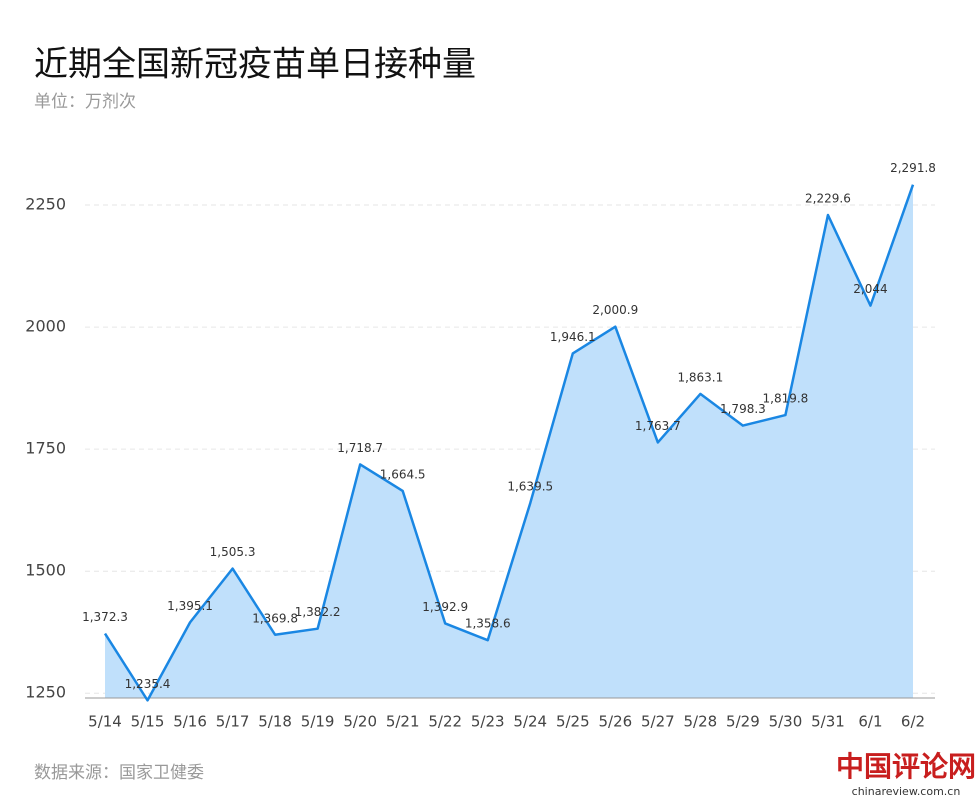 This screenshot has height=804, width=977. Describe the element at coordinates (255, 65) in the screenshot. I see `chart-title: 近期全国新冠疫苗单日接种量` at that location.